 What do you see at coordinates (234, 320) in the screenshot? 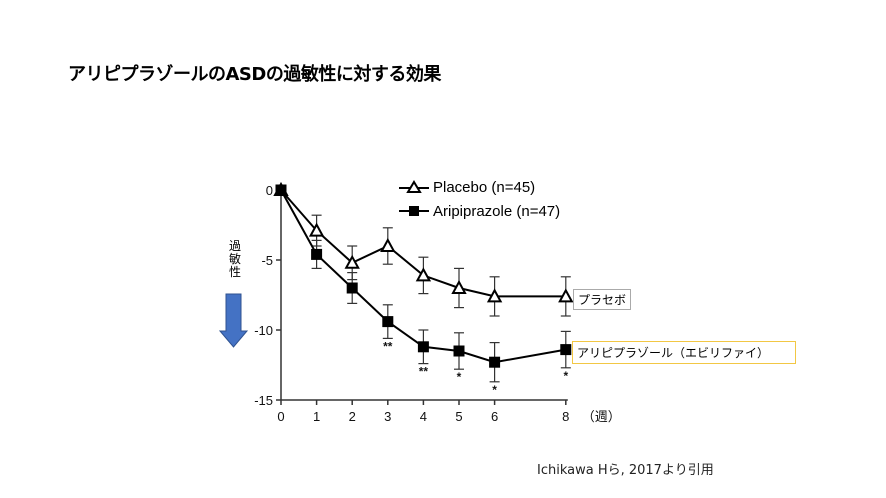
I see `down-arrow-icon` at bounding box center [234, 320].